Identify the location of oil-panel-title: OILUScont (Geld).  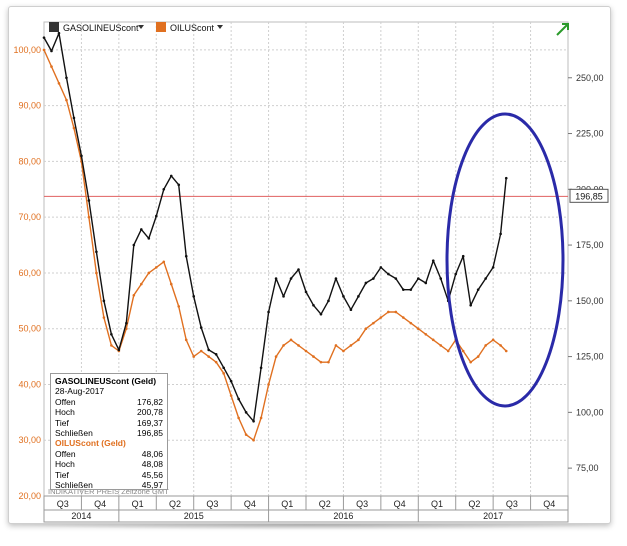
(90, 443).